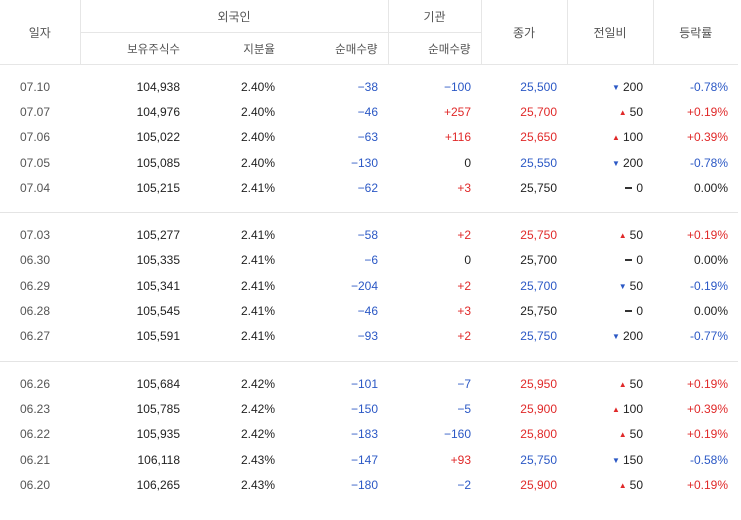 This screenshot has width=741, height=520. What do you see at coordinates (237, 48) in the screenshot?
I see `col-header-share: 지분율` at bounding box center [237, 48].